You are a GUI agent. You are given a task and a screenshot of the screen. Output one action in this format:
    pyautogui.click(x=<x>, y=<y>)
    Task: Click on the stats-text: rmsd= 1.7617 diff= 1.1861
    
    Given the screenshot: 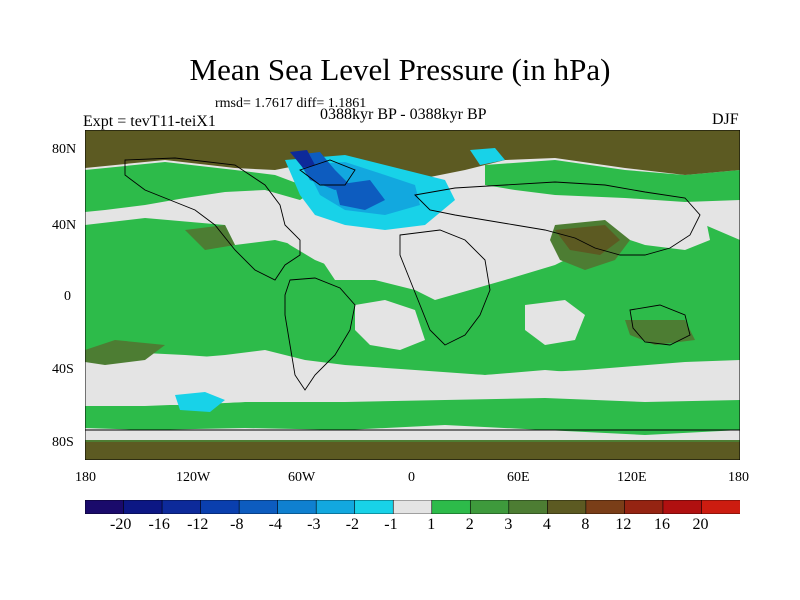 What is the action you would take?
    pyautogui.click(x=291, y=103)
    